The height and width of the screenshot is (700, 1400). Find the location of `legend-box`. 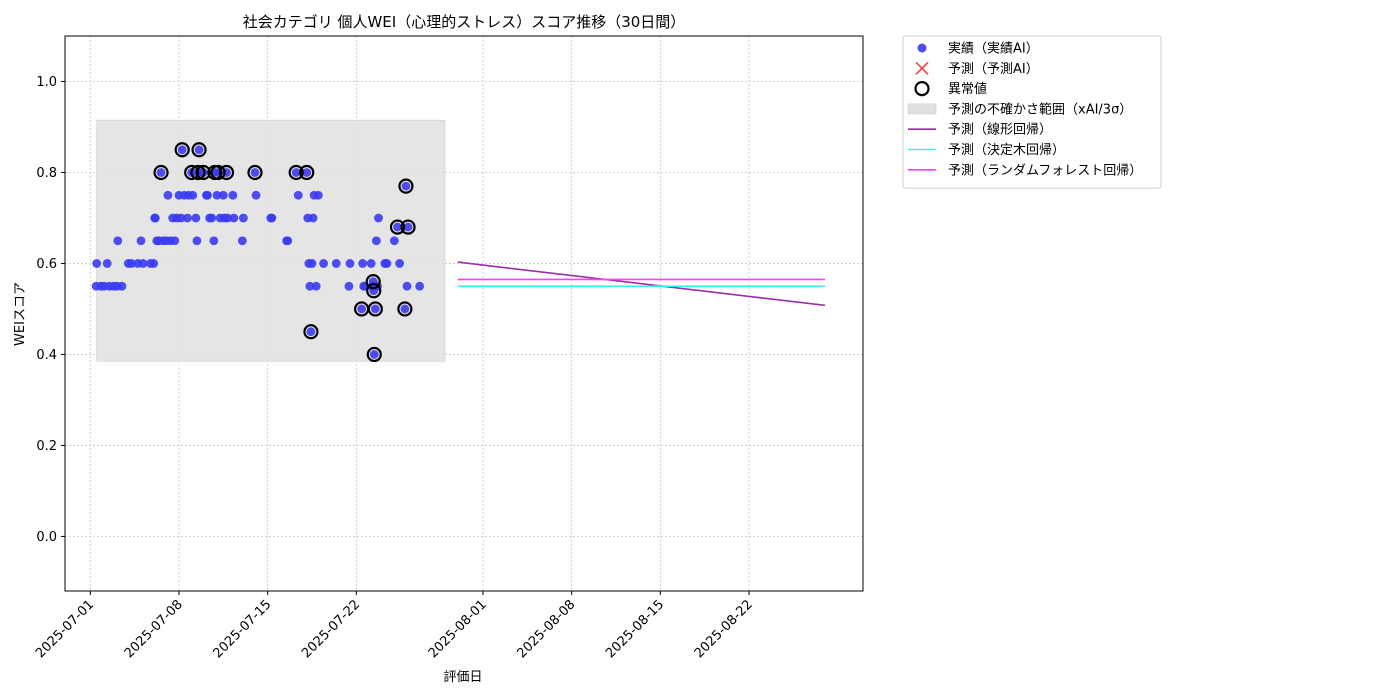

legend-box is located at coordinates (1032, 112).